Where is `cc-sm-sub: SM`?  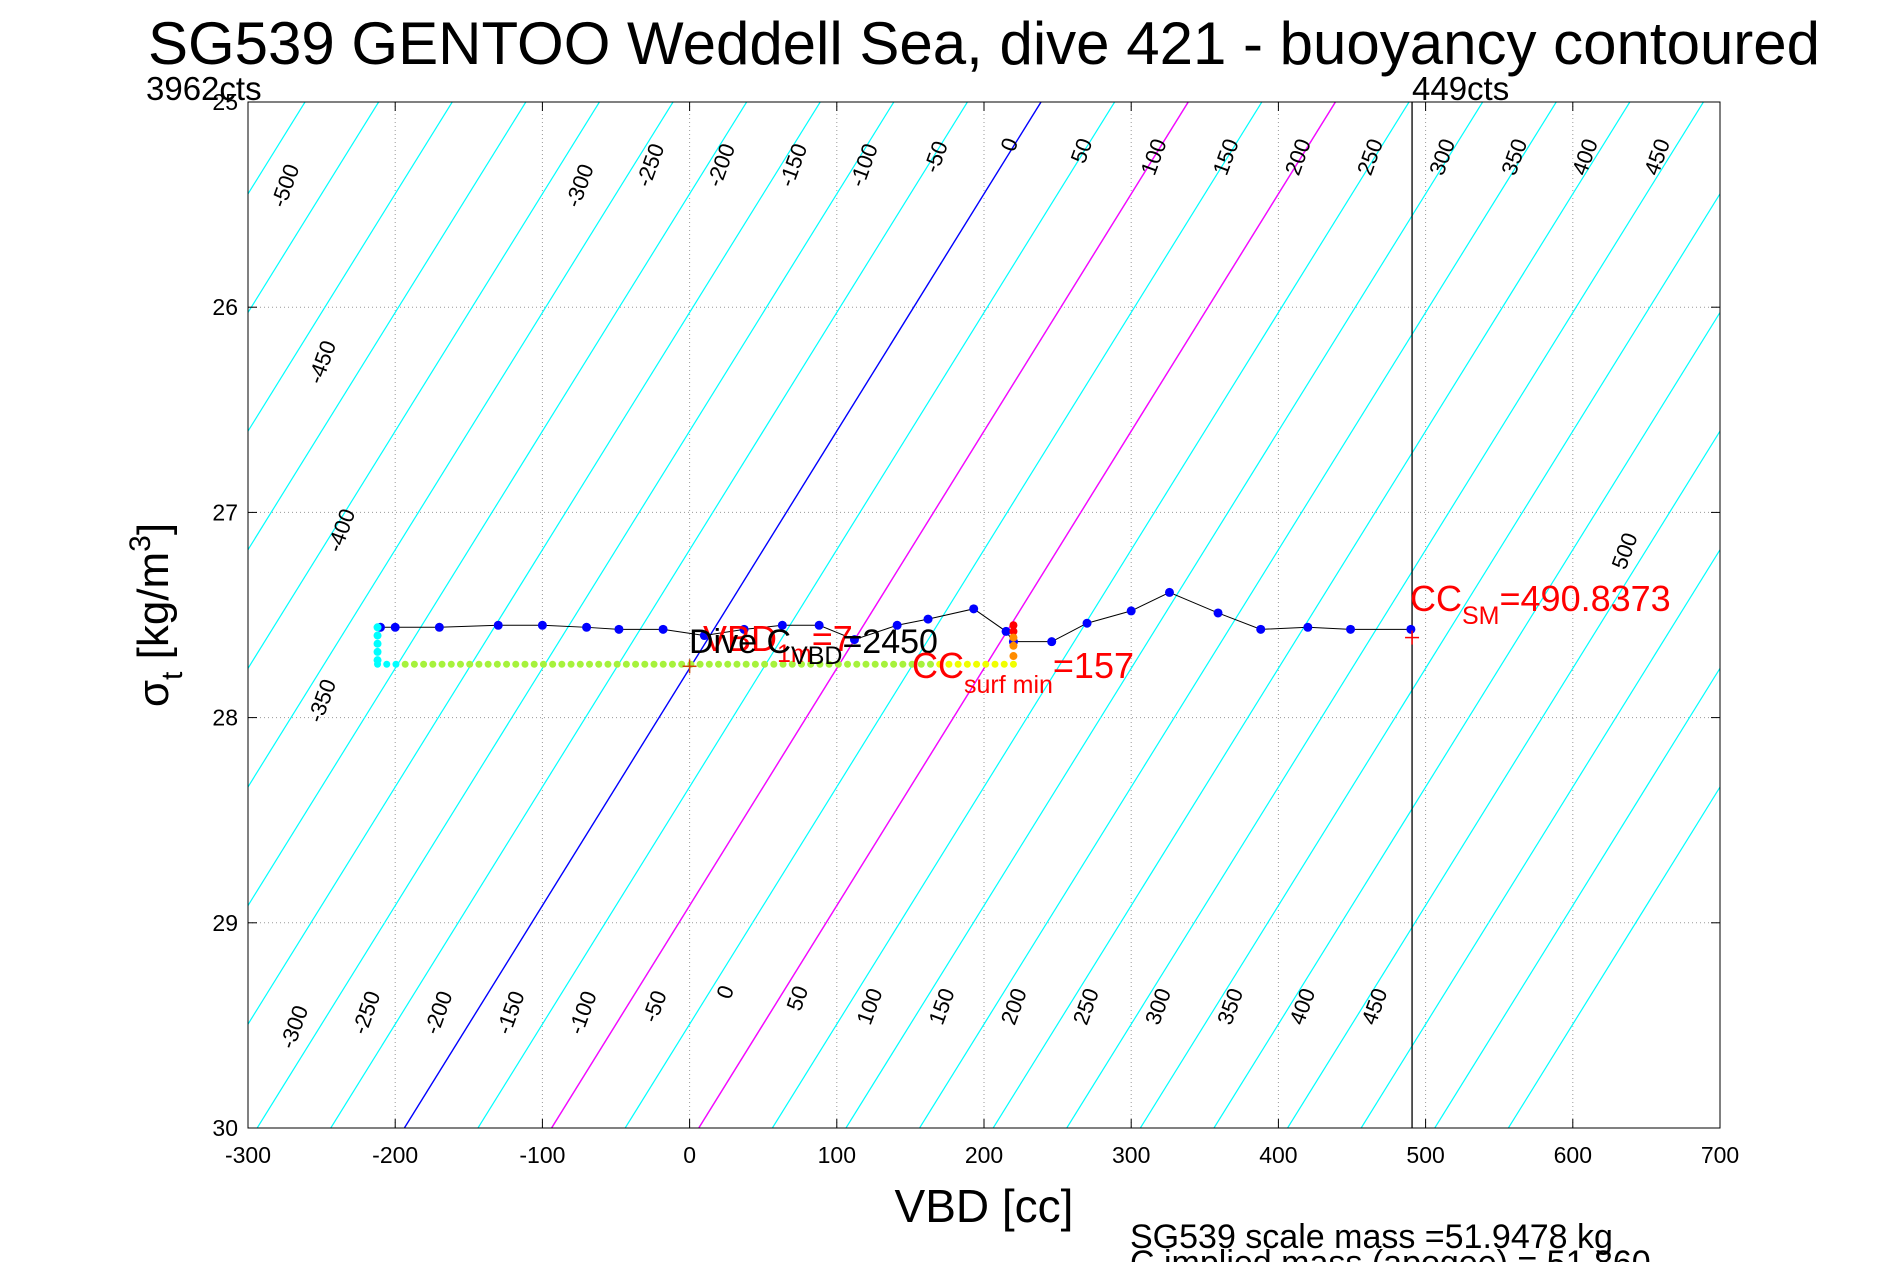
cc-sm-sub: SM is located at coordinates (1481, 616).